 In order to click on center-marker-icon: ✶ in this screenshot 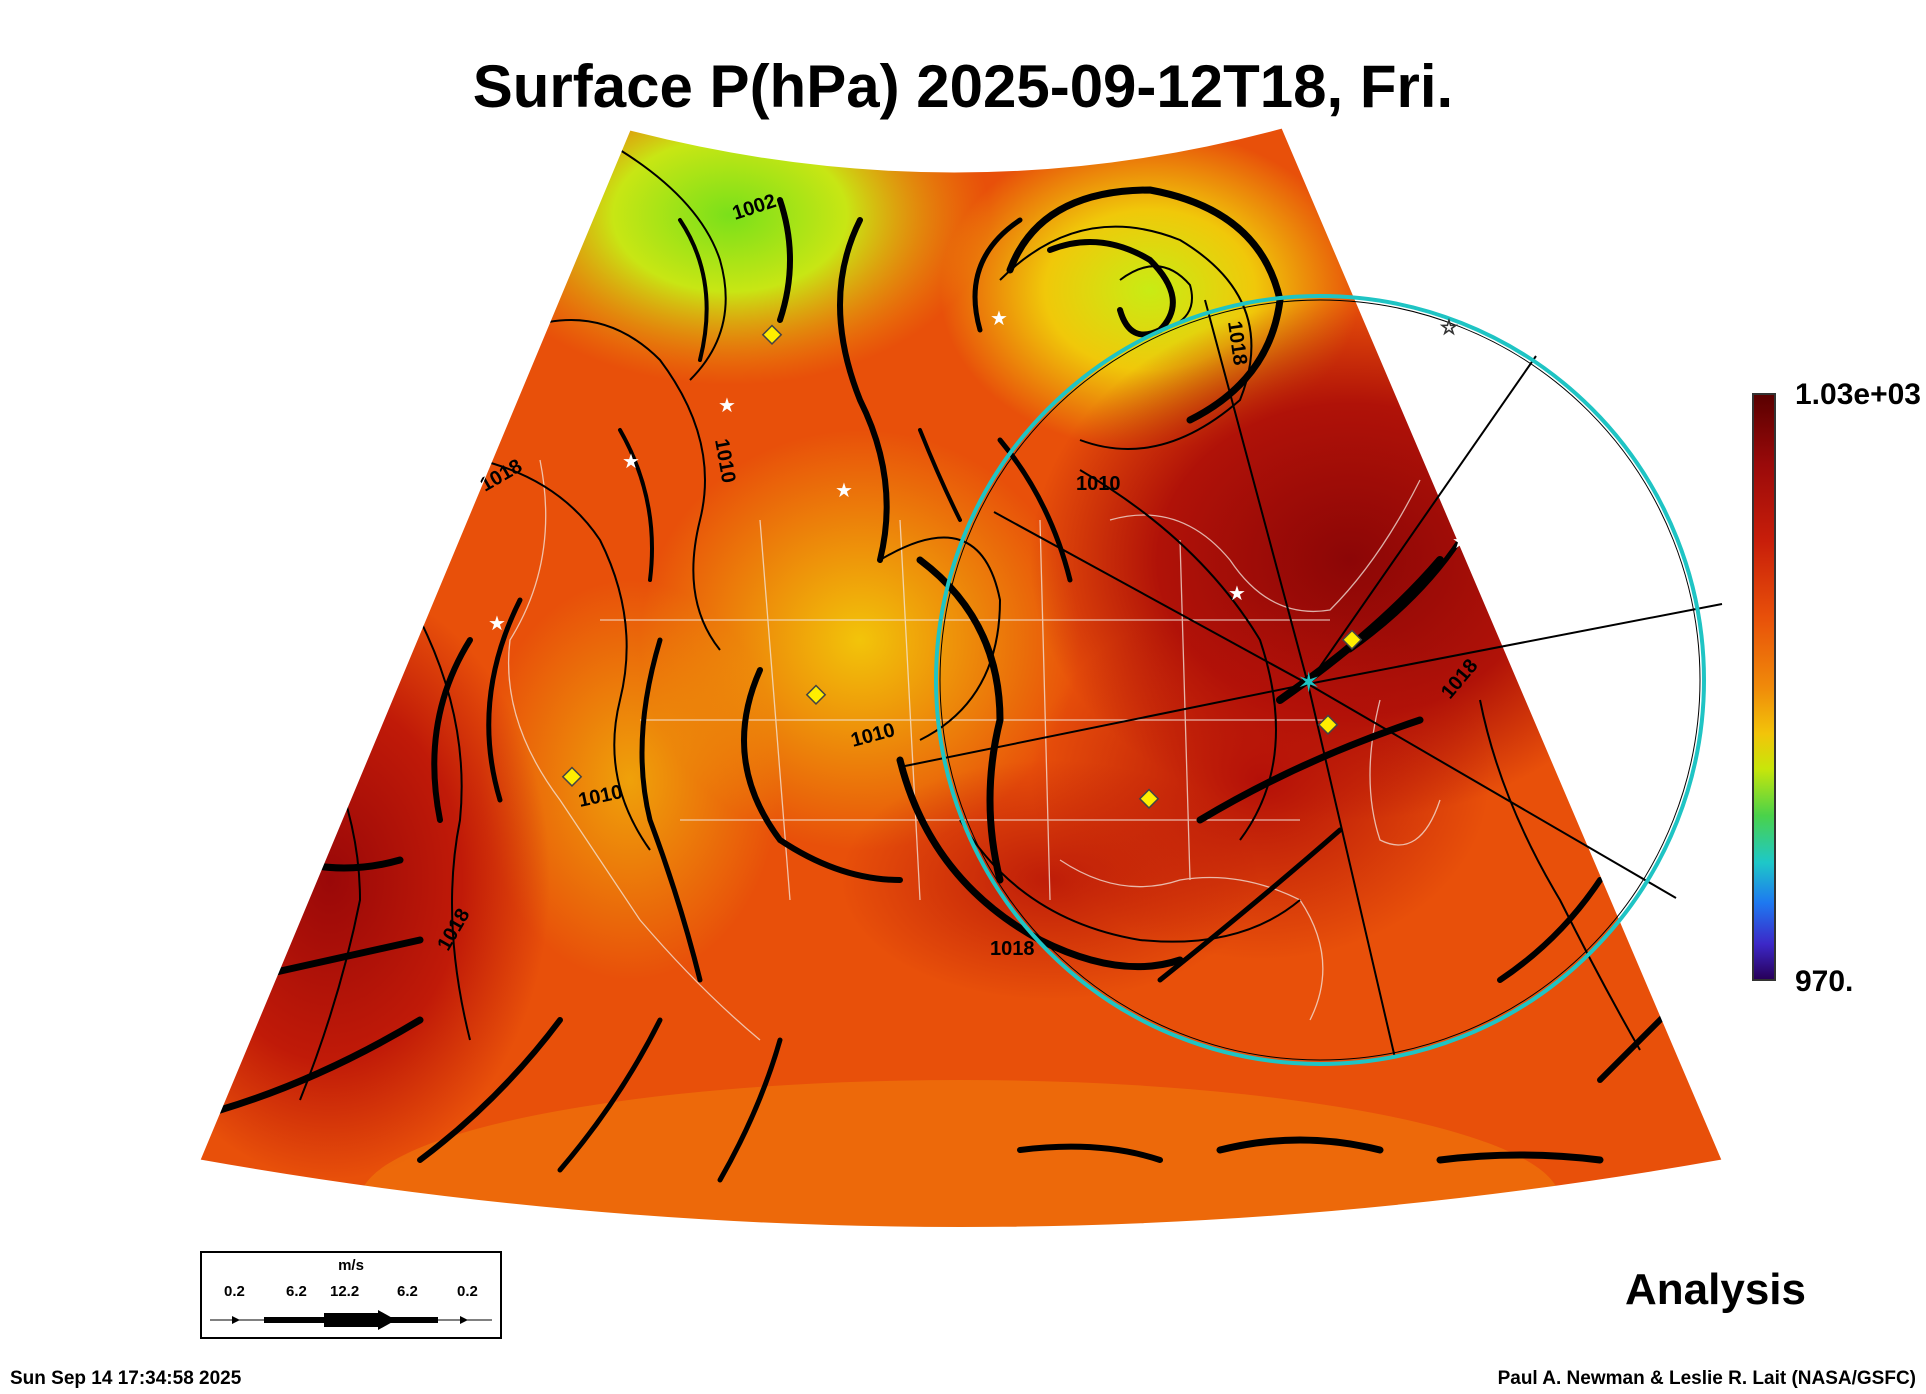, I will do `click(1308, 682)`.